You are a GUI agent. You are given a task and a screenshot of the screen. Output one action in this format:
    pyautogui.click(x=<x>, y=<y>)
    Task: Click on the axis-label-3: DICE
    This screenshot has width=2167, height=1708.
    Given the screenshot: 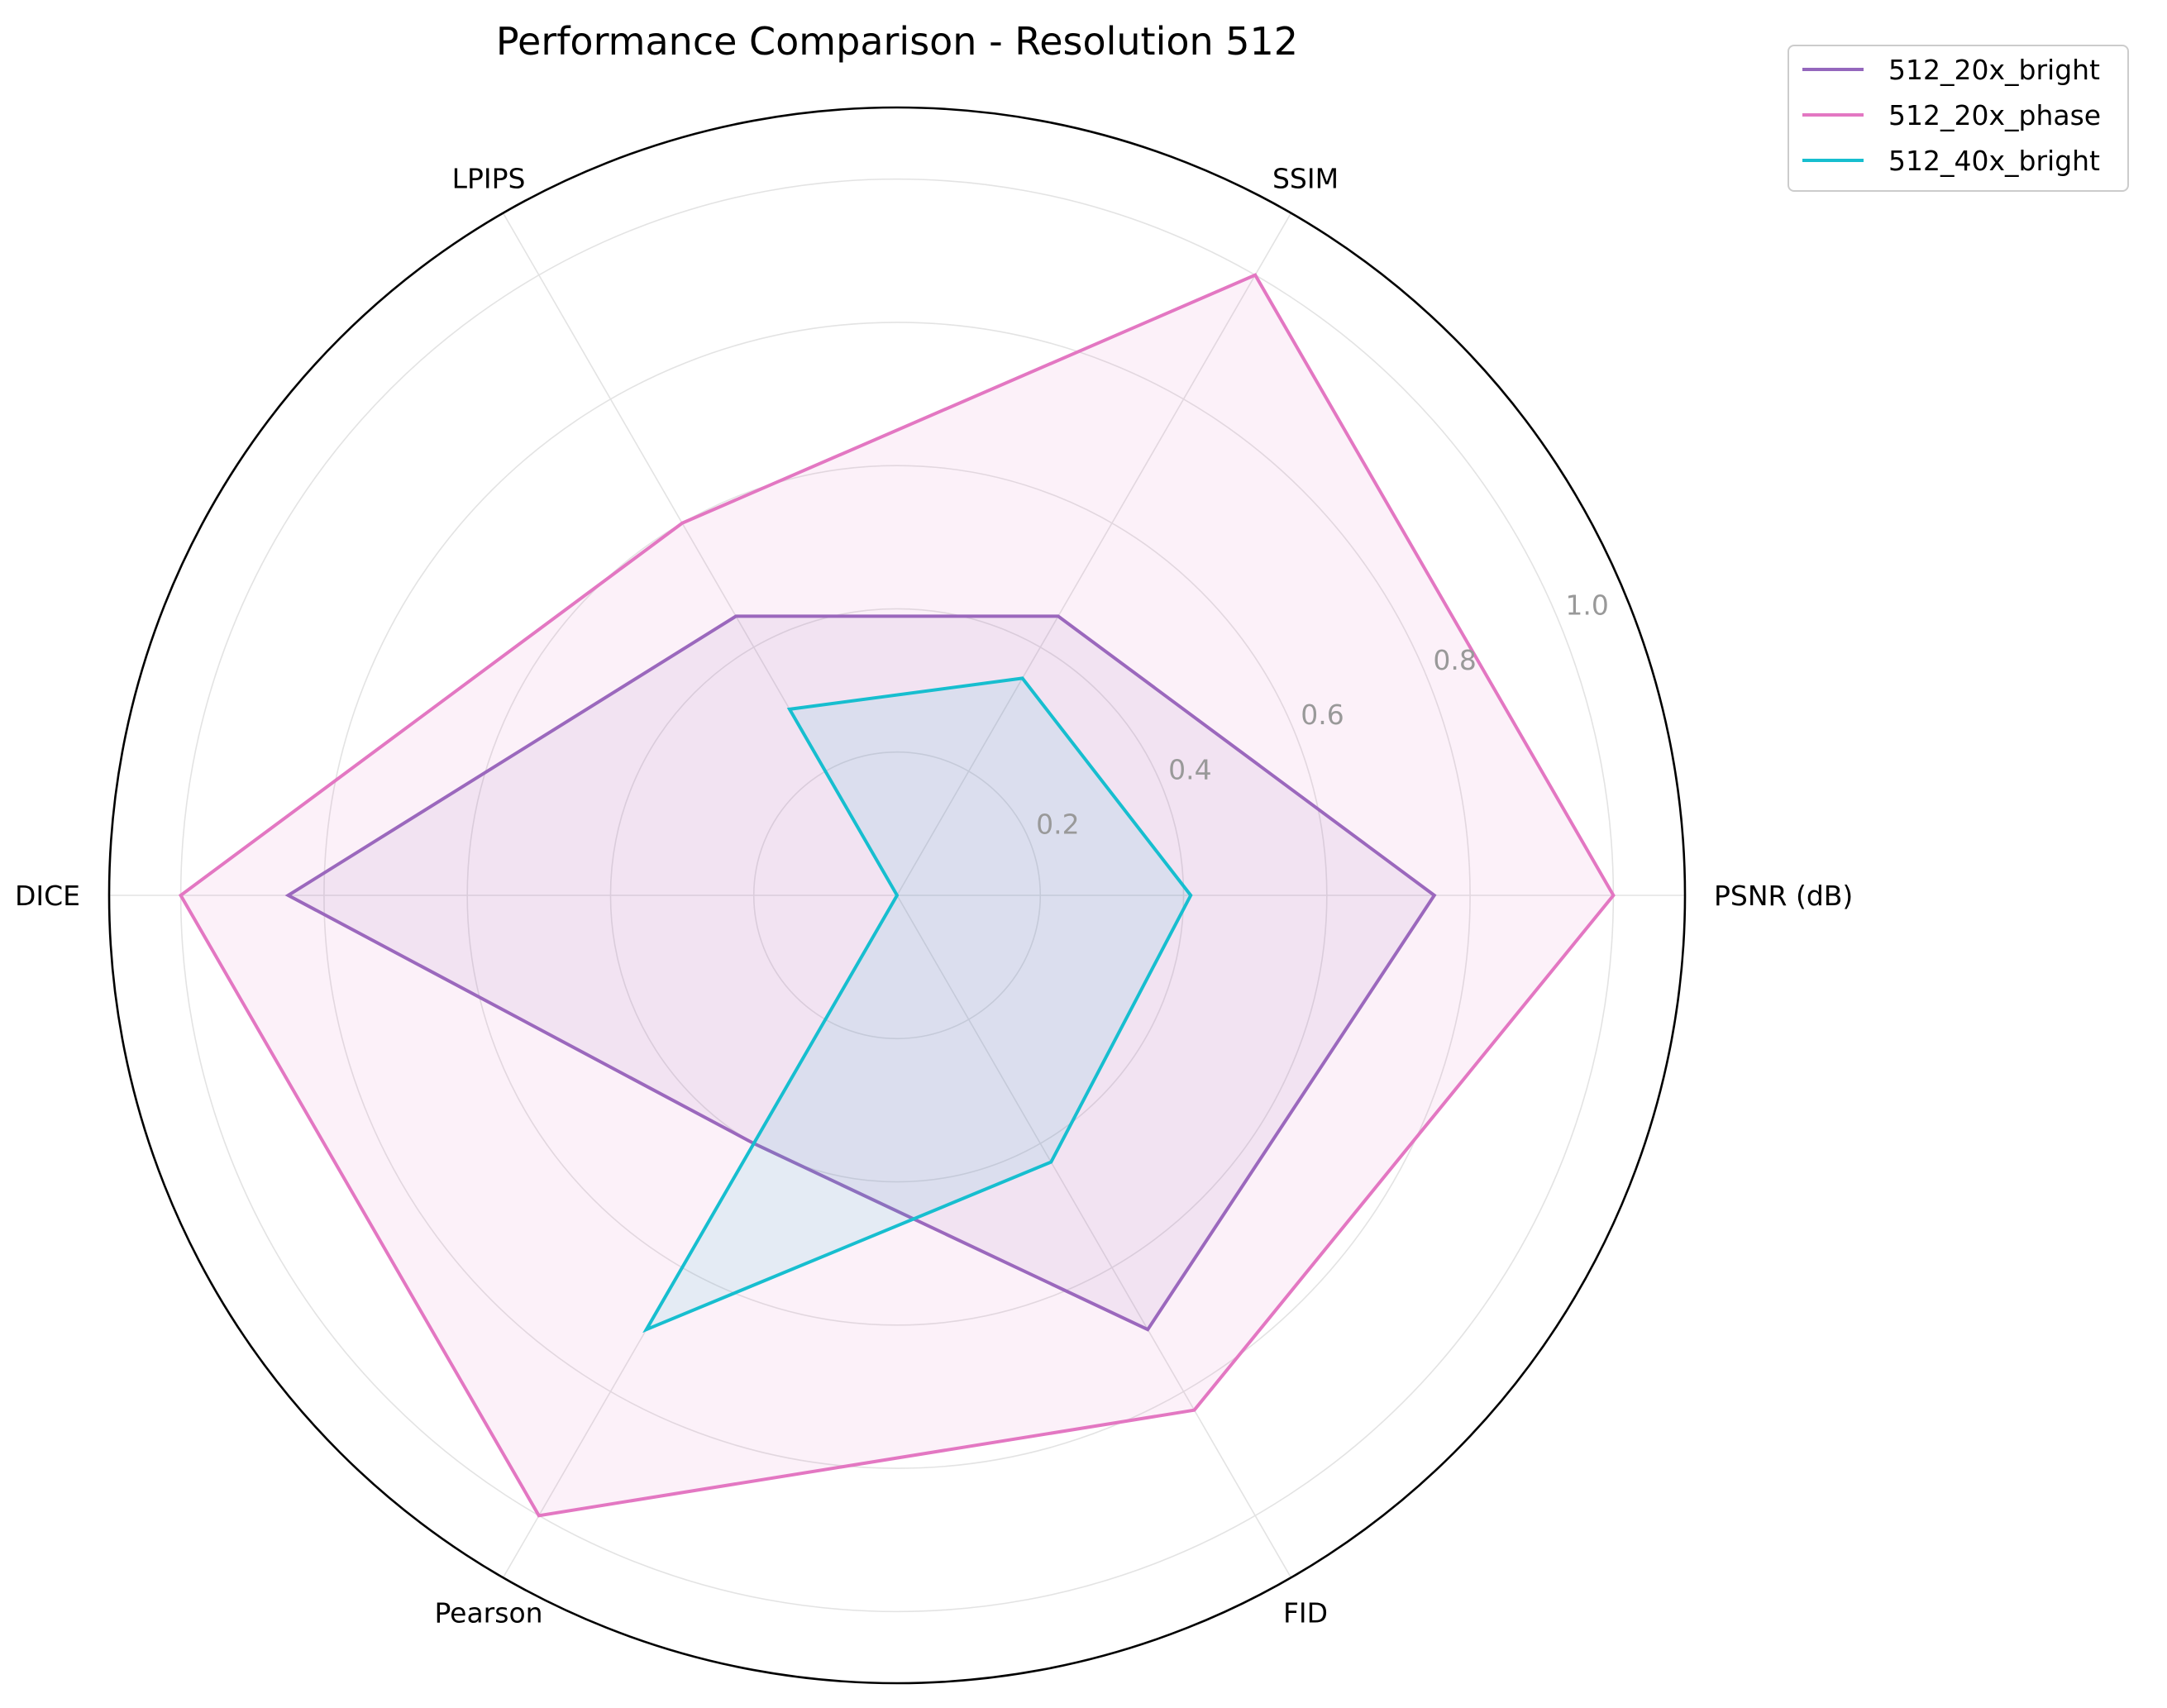 What is the action you would take?
    pyautogui.click(x=47, y=896)
    